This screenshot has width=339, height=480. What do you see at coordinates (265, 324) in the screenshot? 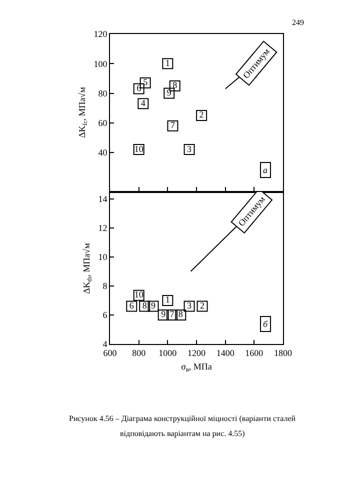
I see `annotation: б` at bounding box center [265, 324].